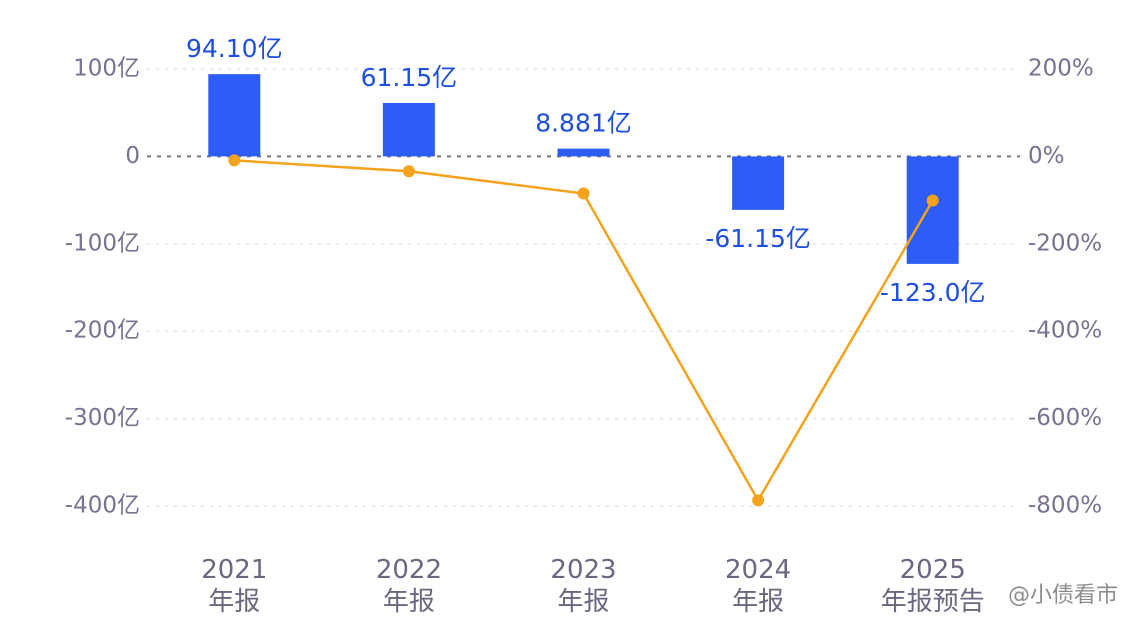  I want to click on y-tick-label: 100亿, so click(106, 69).